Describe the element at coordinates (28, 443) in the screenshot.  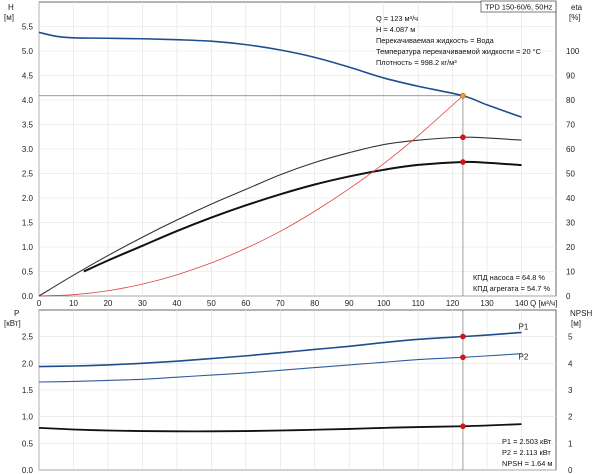
I see `power-tick-label: 0.5` at that location.